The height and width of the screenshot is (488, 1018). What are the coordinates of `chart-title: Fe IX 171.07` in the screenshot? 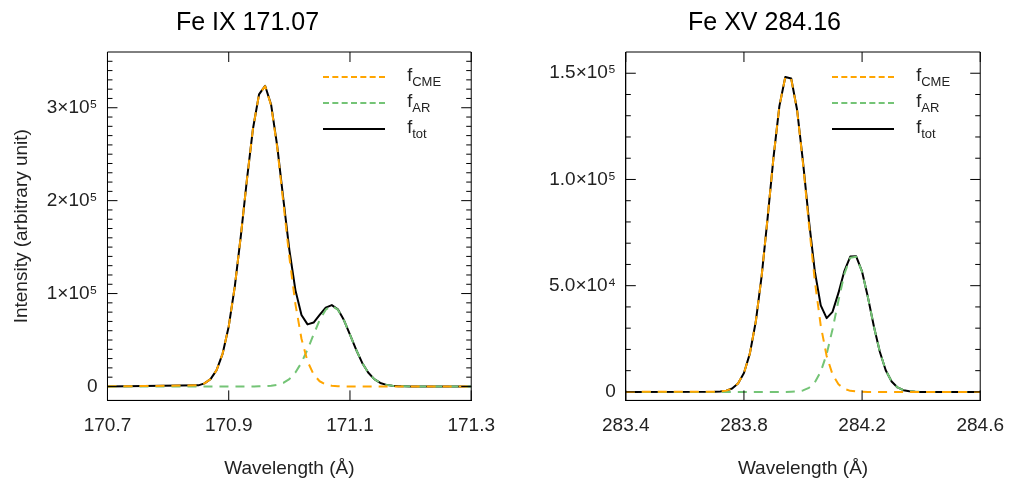 It's located at (247, 20).